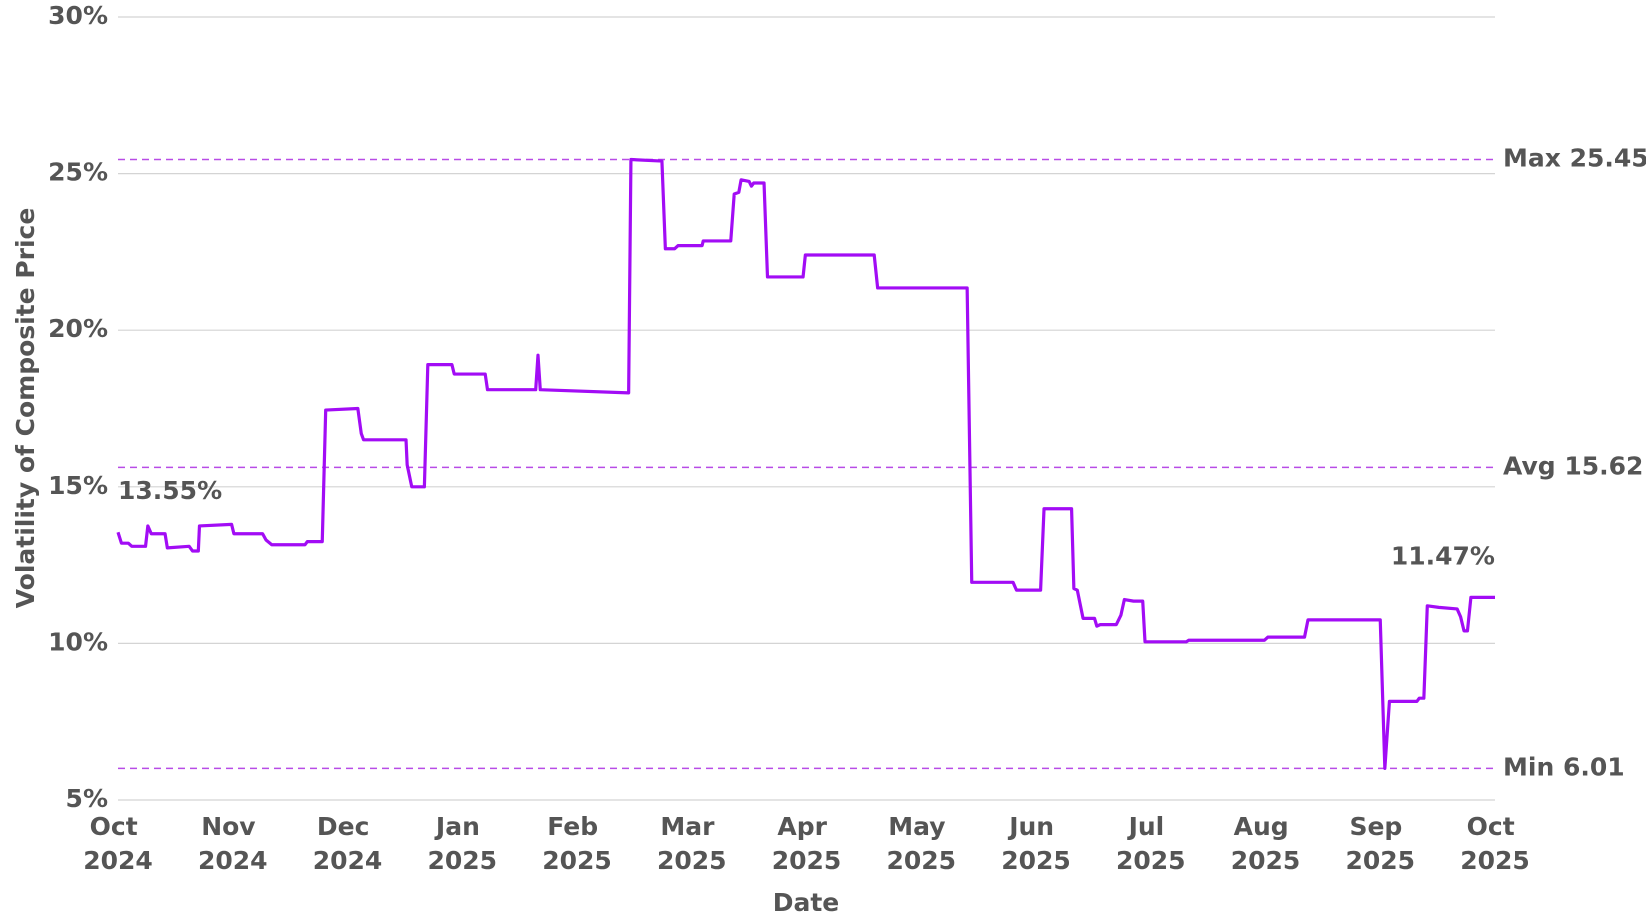  What do you see at coordinates (1380, 826) in the screenshot?
I see `x-tick-label-line: Sep` at bounding box center [1380, 826].